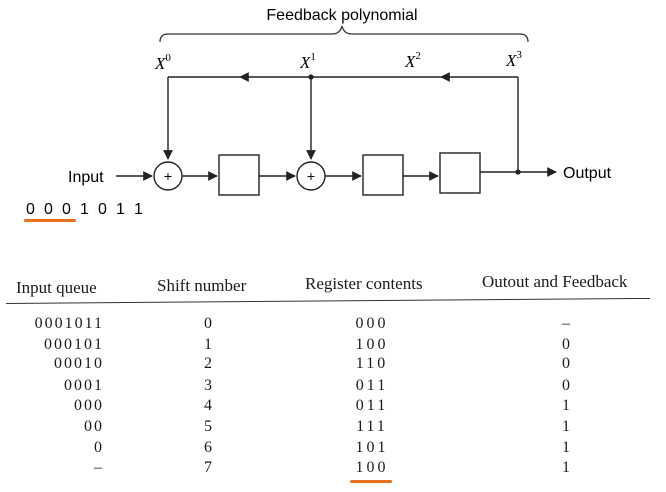 Image resolution: width=666 pixels, height=492 pixels. What do you see at coordinates (372, 323) in the screenshot?
I see `register-contents-cell: 000` at bounding box center [372, 323].